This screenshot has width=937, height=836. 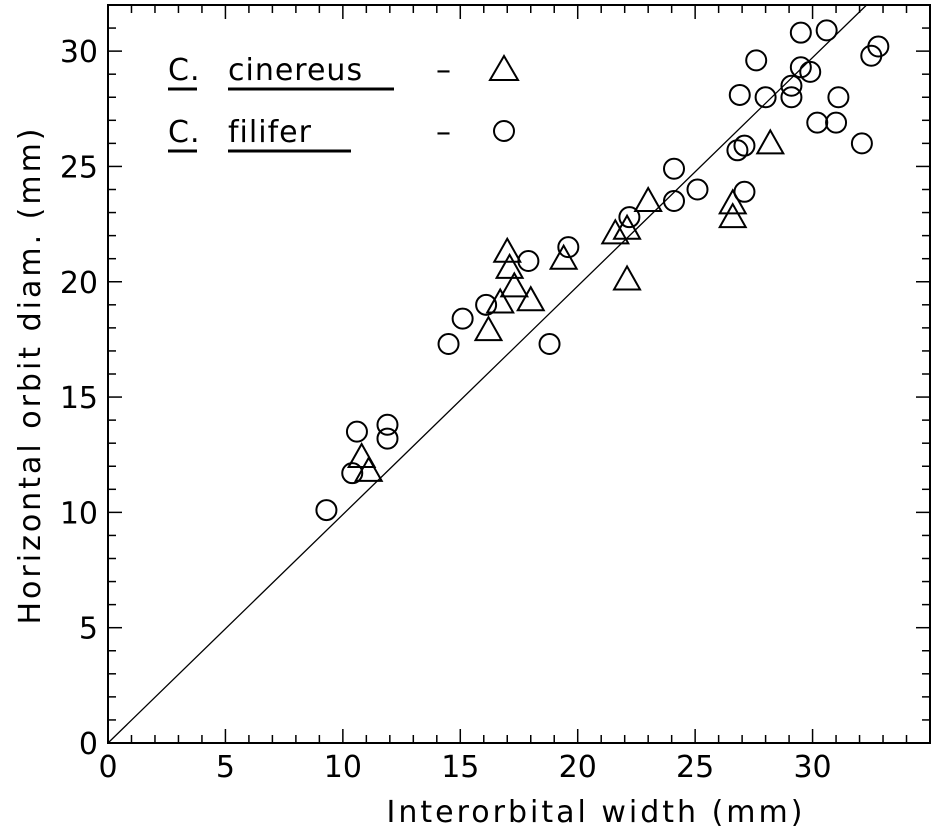 I want to click on legend-entry-cinereus: C. cinereus –, so click(x=344, y=72).